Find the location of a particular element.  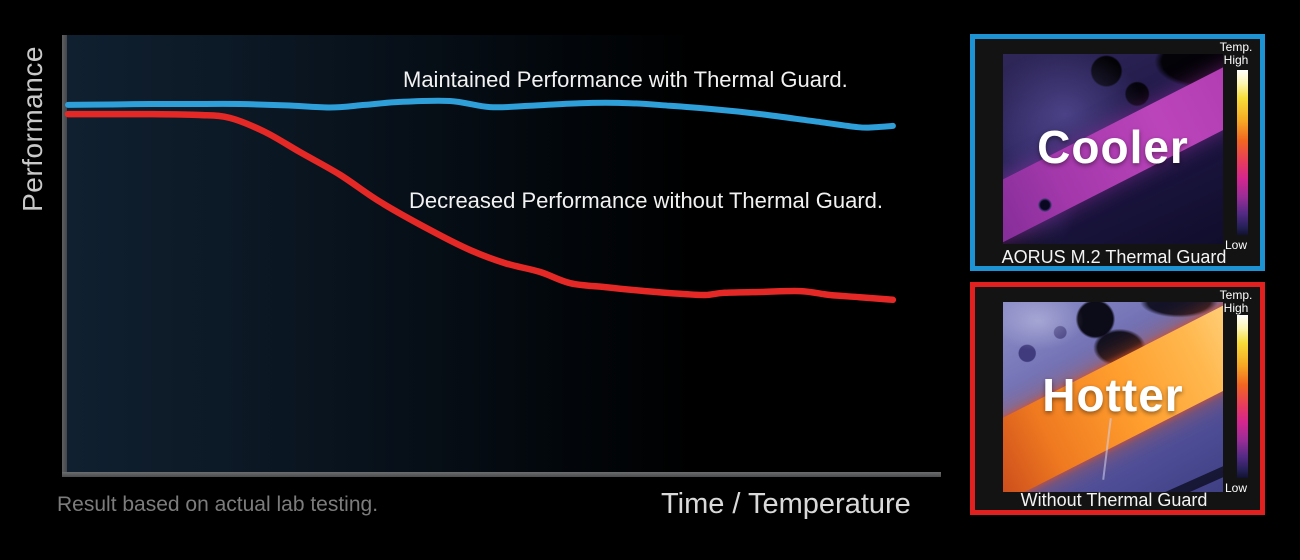

thermal-image-hotter: Hotter is located at coordinates (1113, 397).